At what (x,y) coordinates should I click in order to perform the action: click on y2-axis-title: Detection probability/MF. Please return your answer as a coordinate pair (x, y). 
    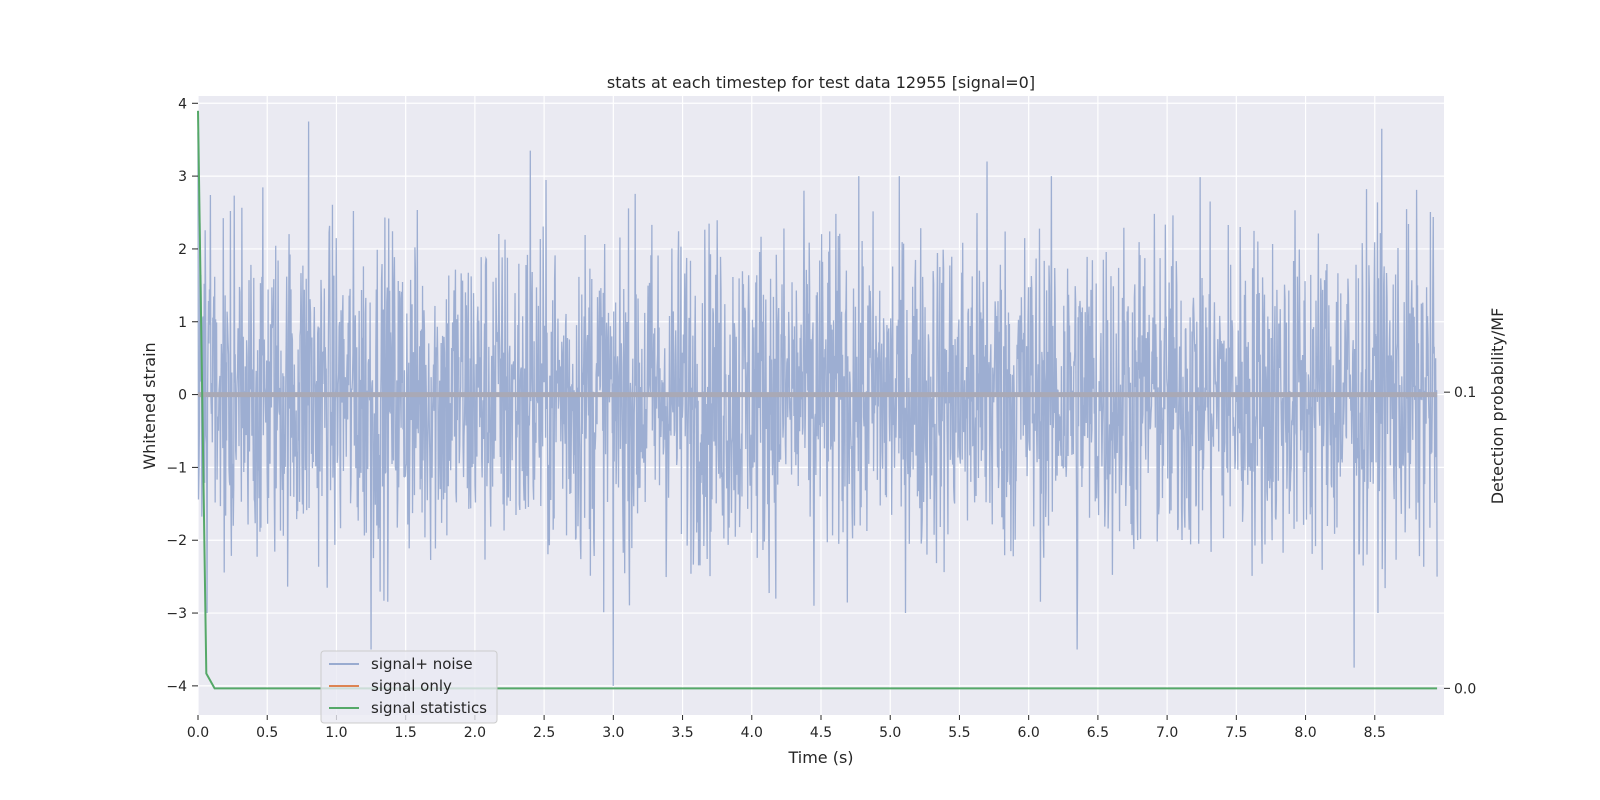
    Looking at the image, I should click on (1497, 406).